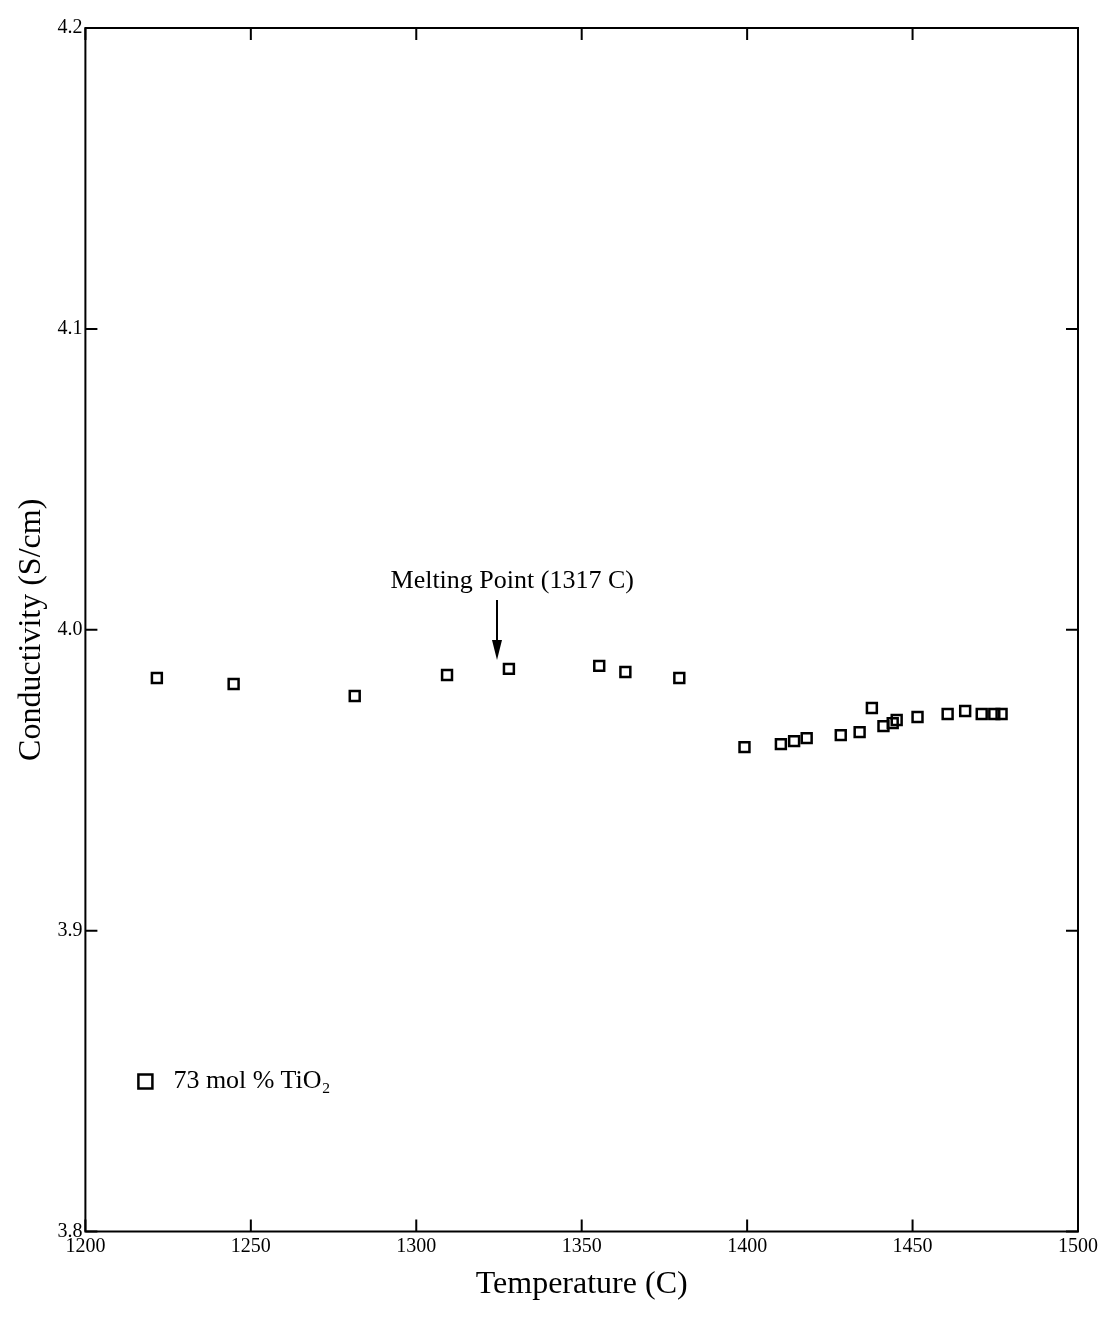  I want to click on x-axis-title: Temperature (C), so click(581, 1282).